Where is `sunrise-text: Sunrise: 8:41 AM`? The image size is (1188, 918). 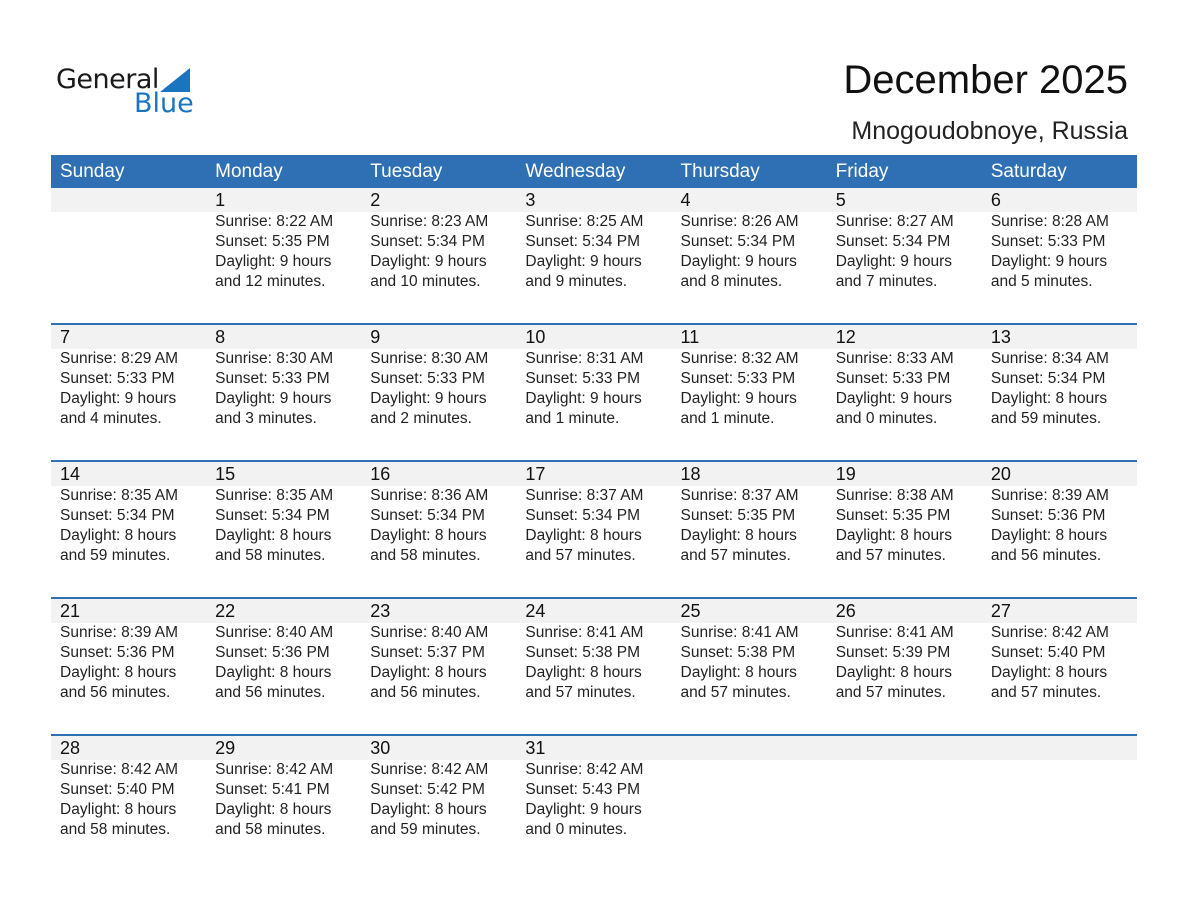
sunrise-text: Sunrise: 8:41 AM is located at coordinates (739, 632).